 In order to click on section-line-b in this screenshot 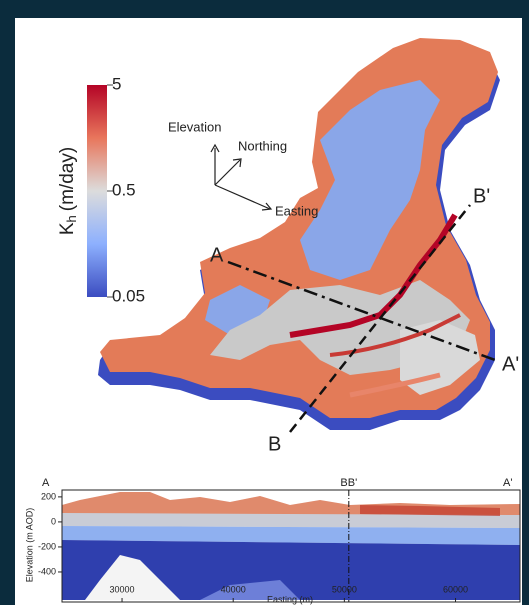, I will do `click(380, 318)`.